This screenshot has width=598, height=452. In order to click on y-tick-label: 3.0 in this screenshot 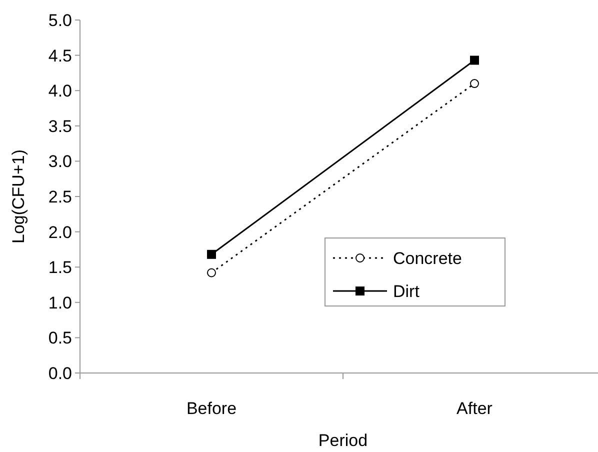, I will do `click(60, 162)`.